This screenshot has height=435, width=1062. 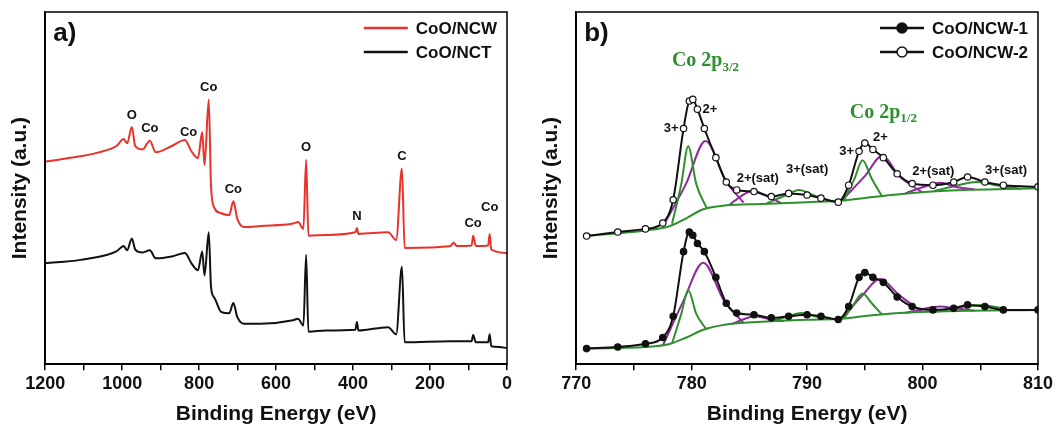 I want to click on annotation: C, so click(x=402, y=156).